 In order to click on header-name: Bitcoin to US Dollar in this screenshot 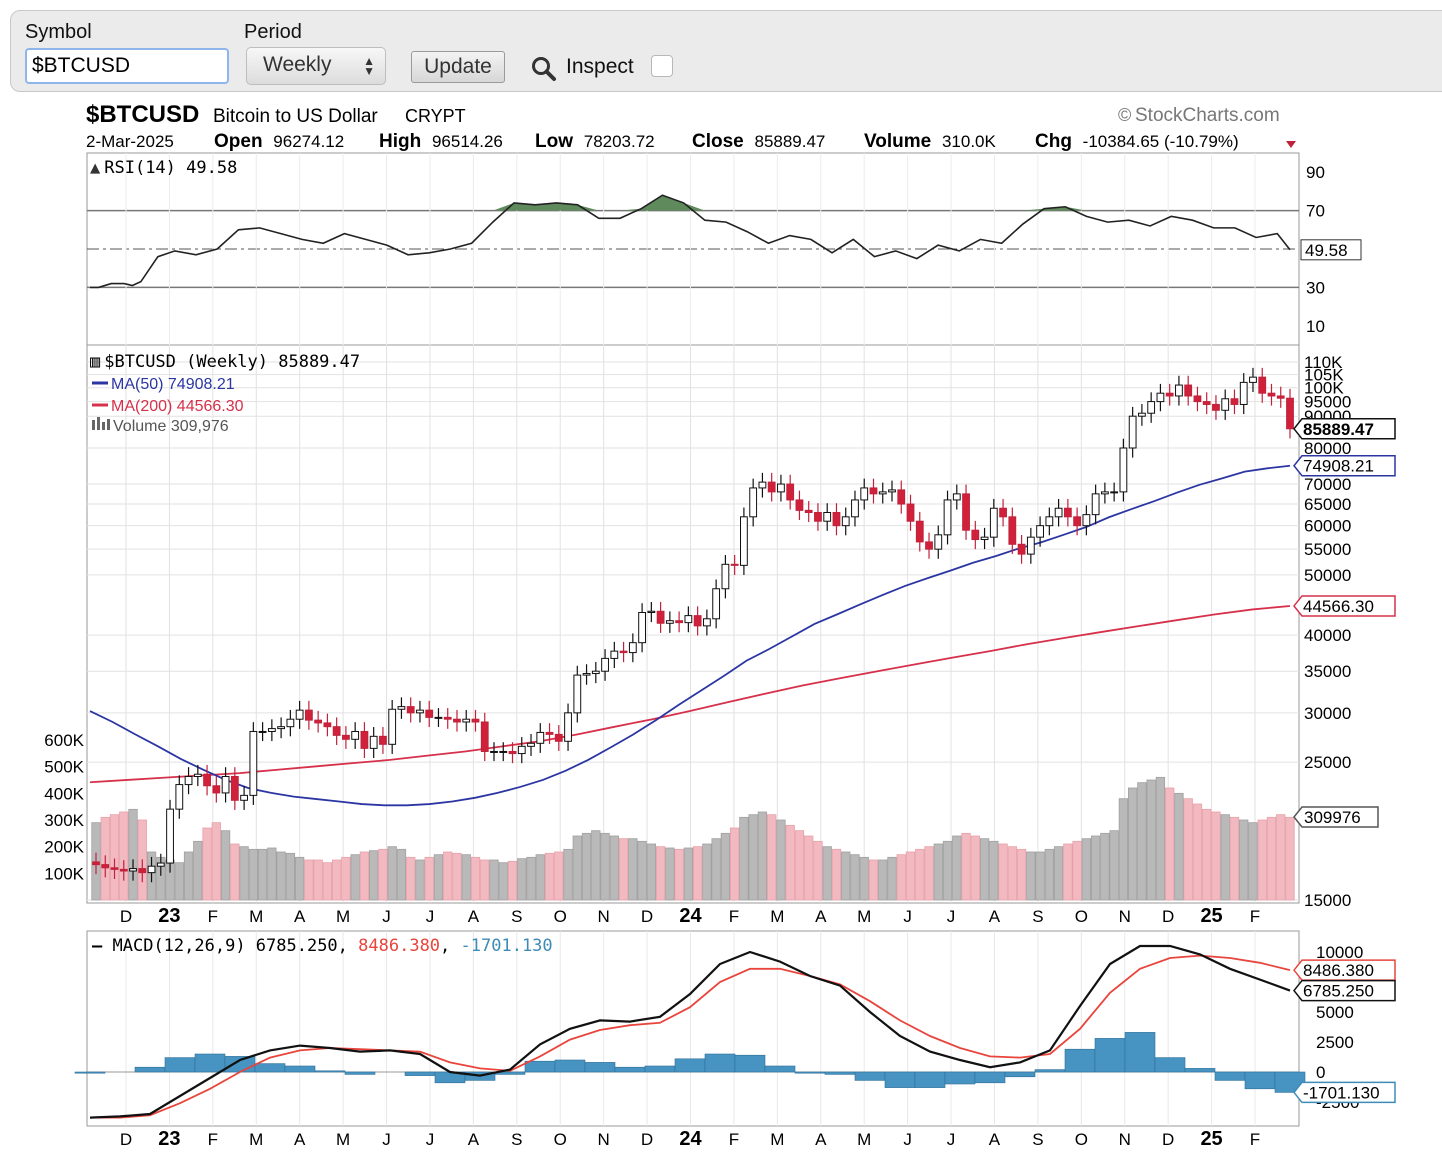, I will do `click(295, 116)`.